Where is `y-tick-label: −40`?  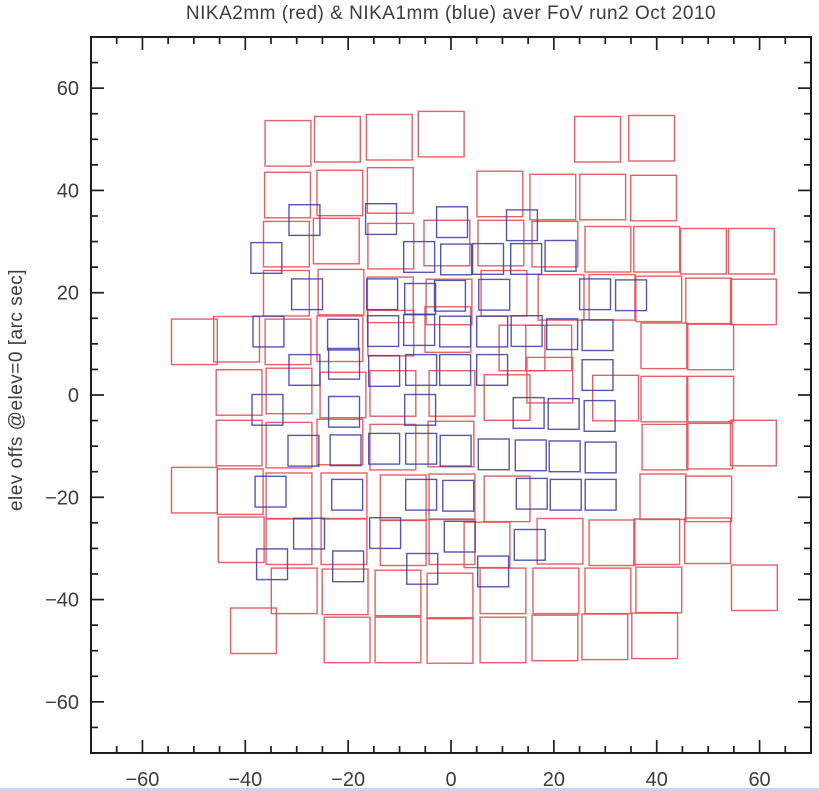 y-tick-label: −40 is located at coordinates (62, 601).